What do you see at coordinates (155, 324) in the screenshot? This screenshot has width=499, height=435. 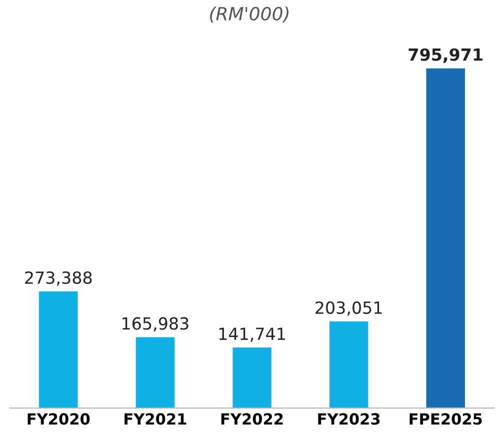 I see `data-label: 165,983` at bounding box center [155, 324].